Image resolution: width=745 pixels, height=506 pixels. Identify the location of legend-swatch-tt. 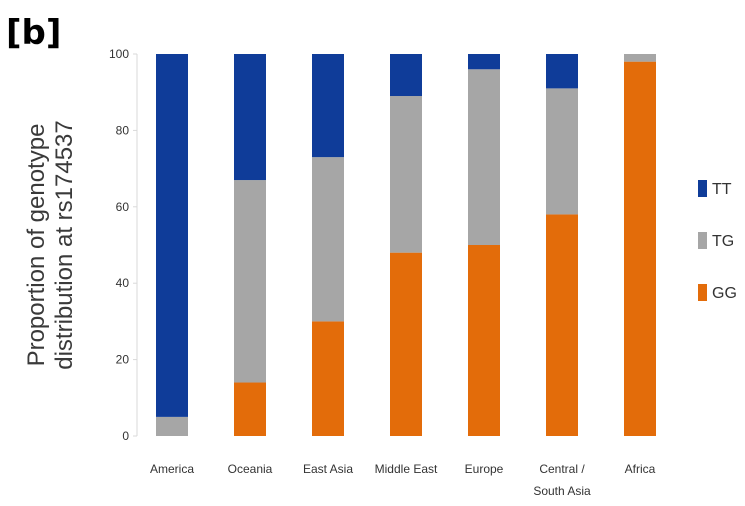
(702, 188).